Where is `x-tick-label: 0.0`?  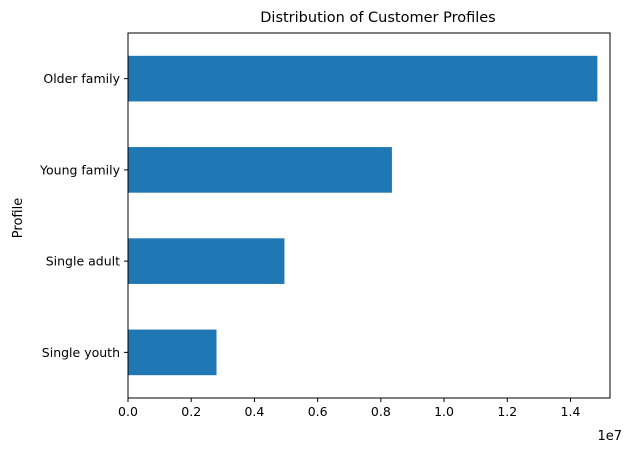 x-tick-label: 0.0 is located at coordinates (128, 411).